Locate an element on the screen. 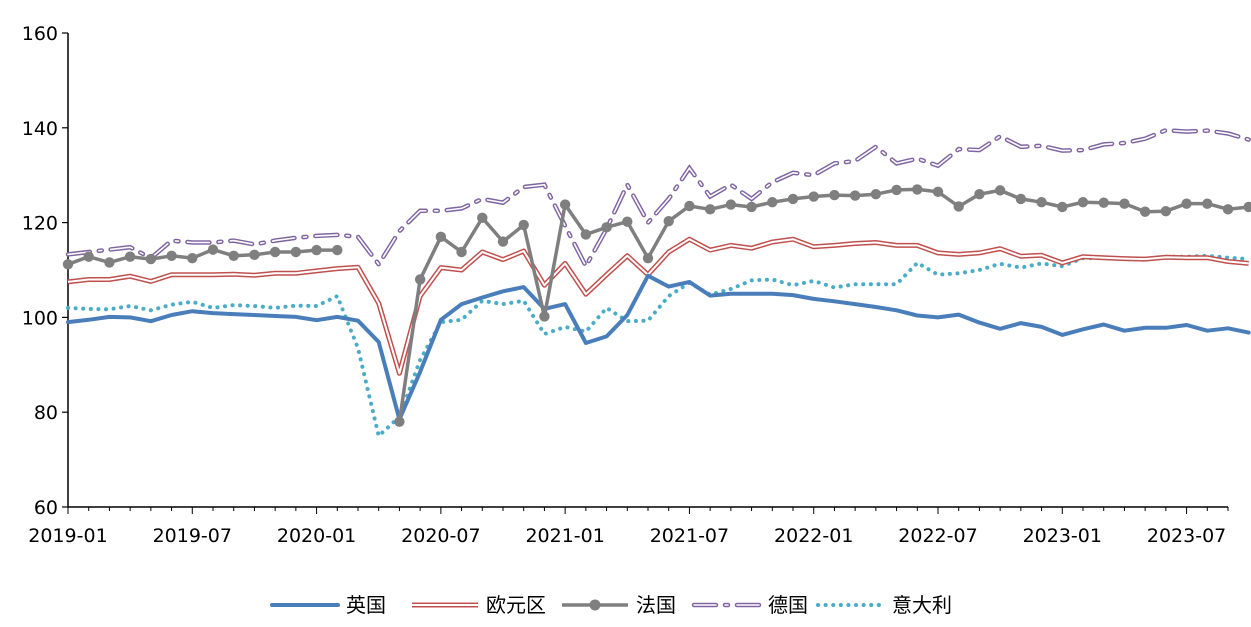  legend-item: 德国 is located at coordinates (749, 605).